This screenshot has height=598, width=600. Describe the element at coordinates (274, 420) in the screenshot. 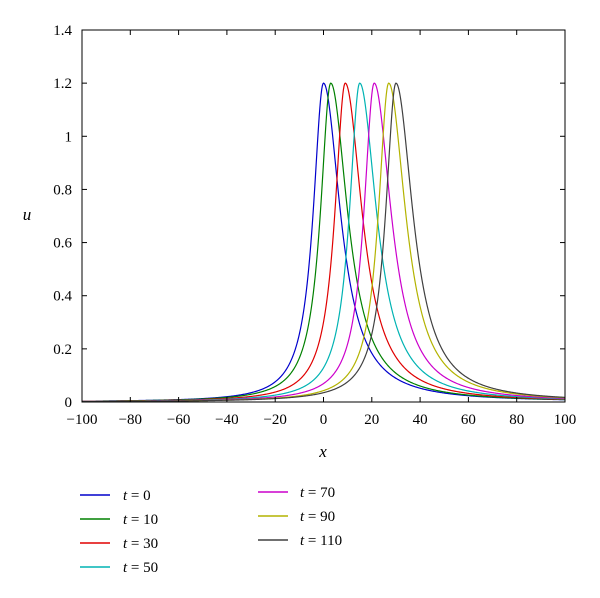

I see `x-tick-label: −20` at that location.